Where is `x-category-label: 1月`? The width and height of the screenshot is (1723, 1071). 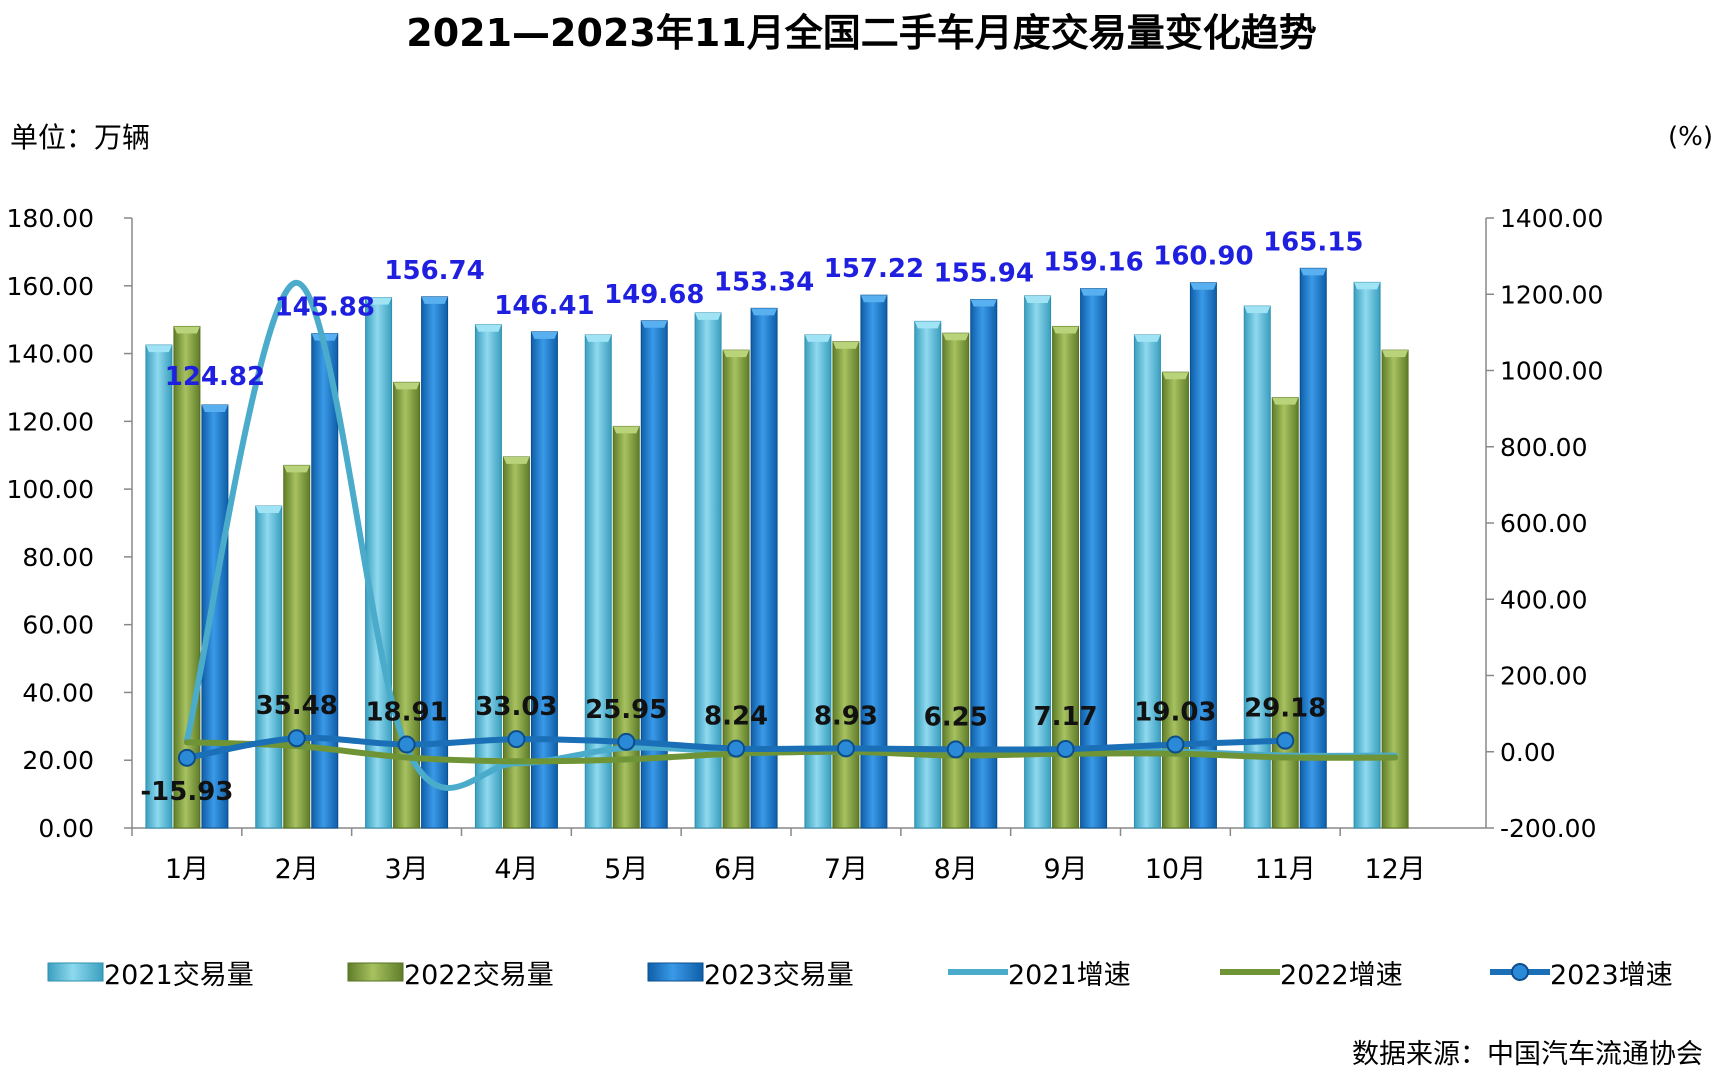
x-category-label: 1月 is located at coordinates (187, 869).